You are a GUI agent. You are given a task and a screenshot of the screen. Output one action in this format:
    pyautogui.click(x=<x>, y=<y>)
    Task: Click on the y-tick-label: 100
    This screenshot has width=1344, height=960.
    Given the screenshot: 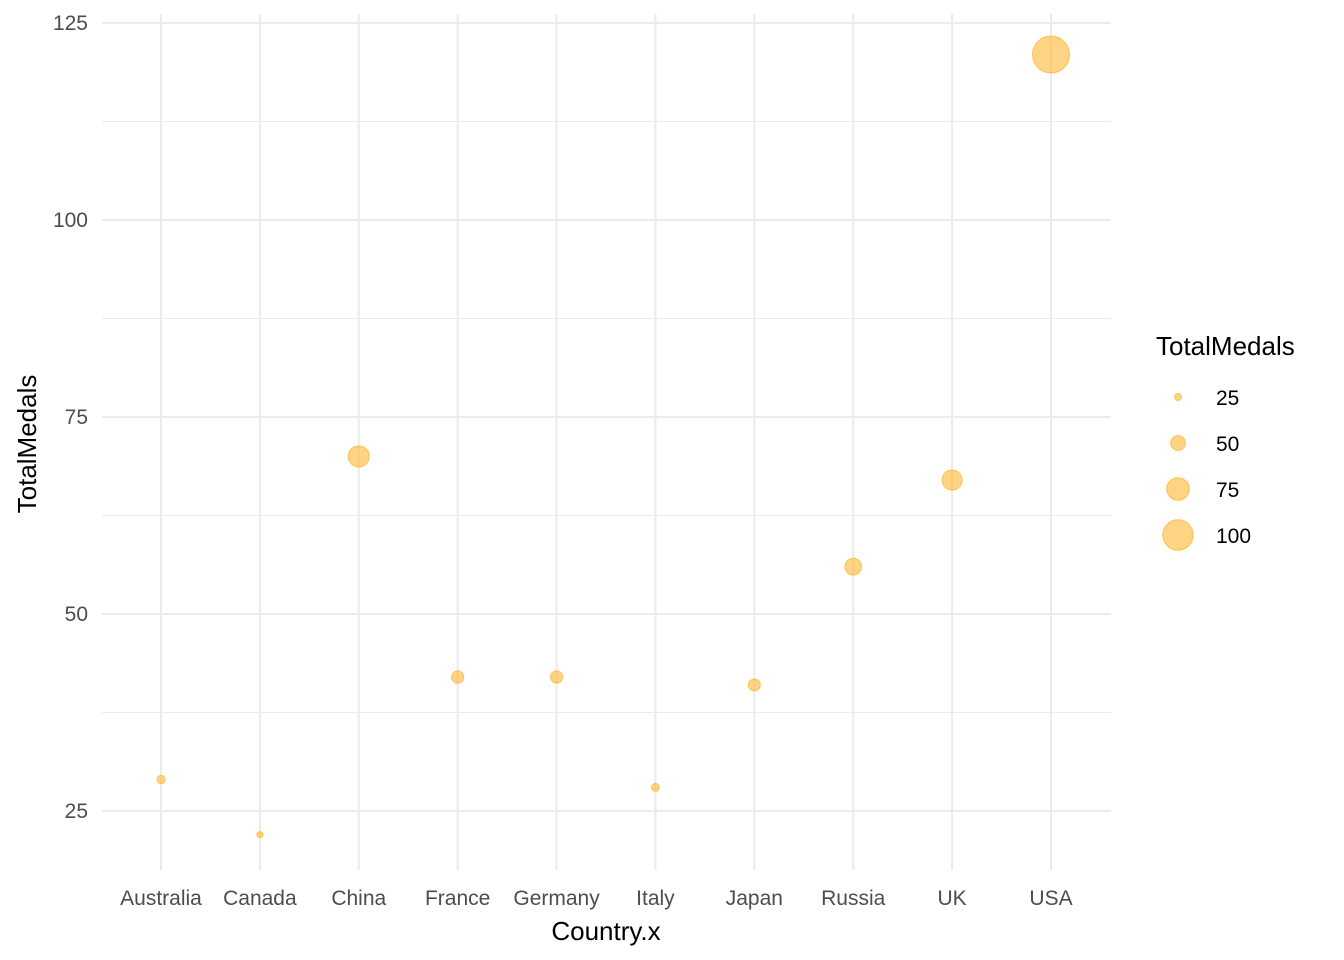 What is the action you would take?
    pyautogui.click(x=70, y=220)
    